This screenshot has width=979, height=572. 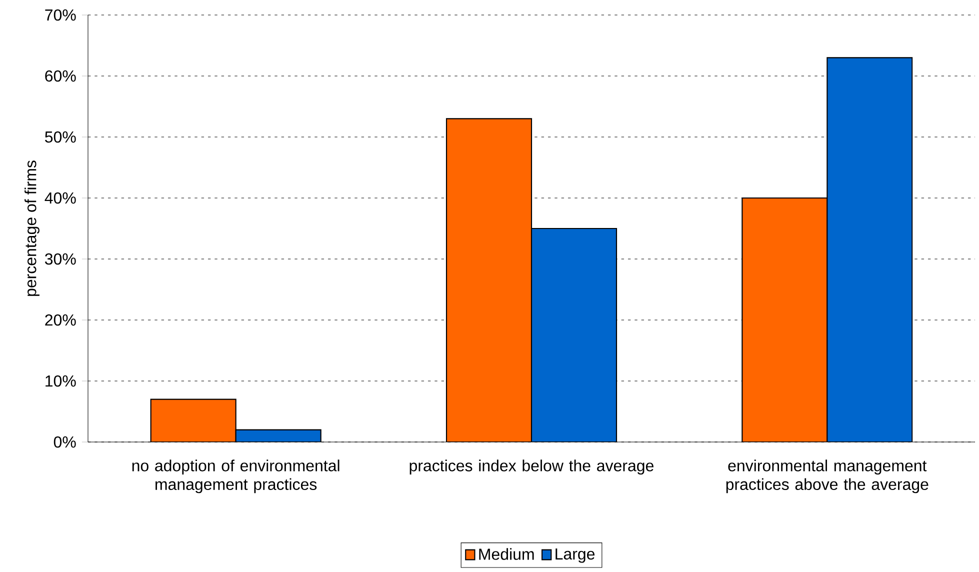 I want to click on y-tick-label: 60%, so click(x=60, y=76).